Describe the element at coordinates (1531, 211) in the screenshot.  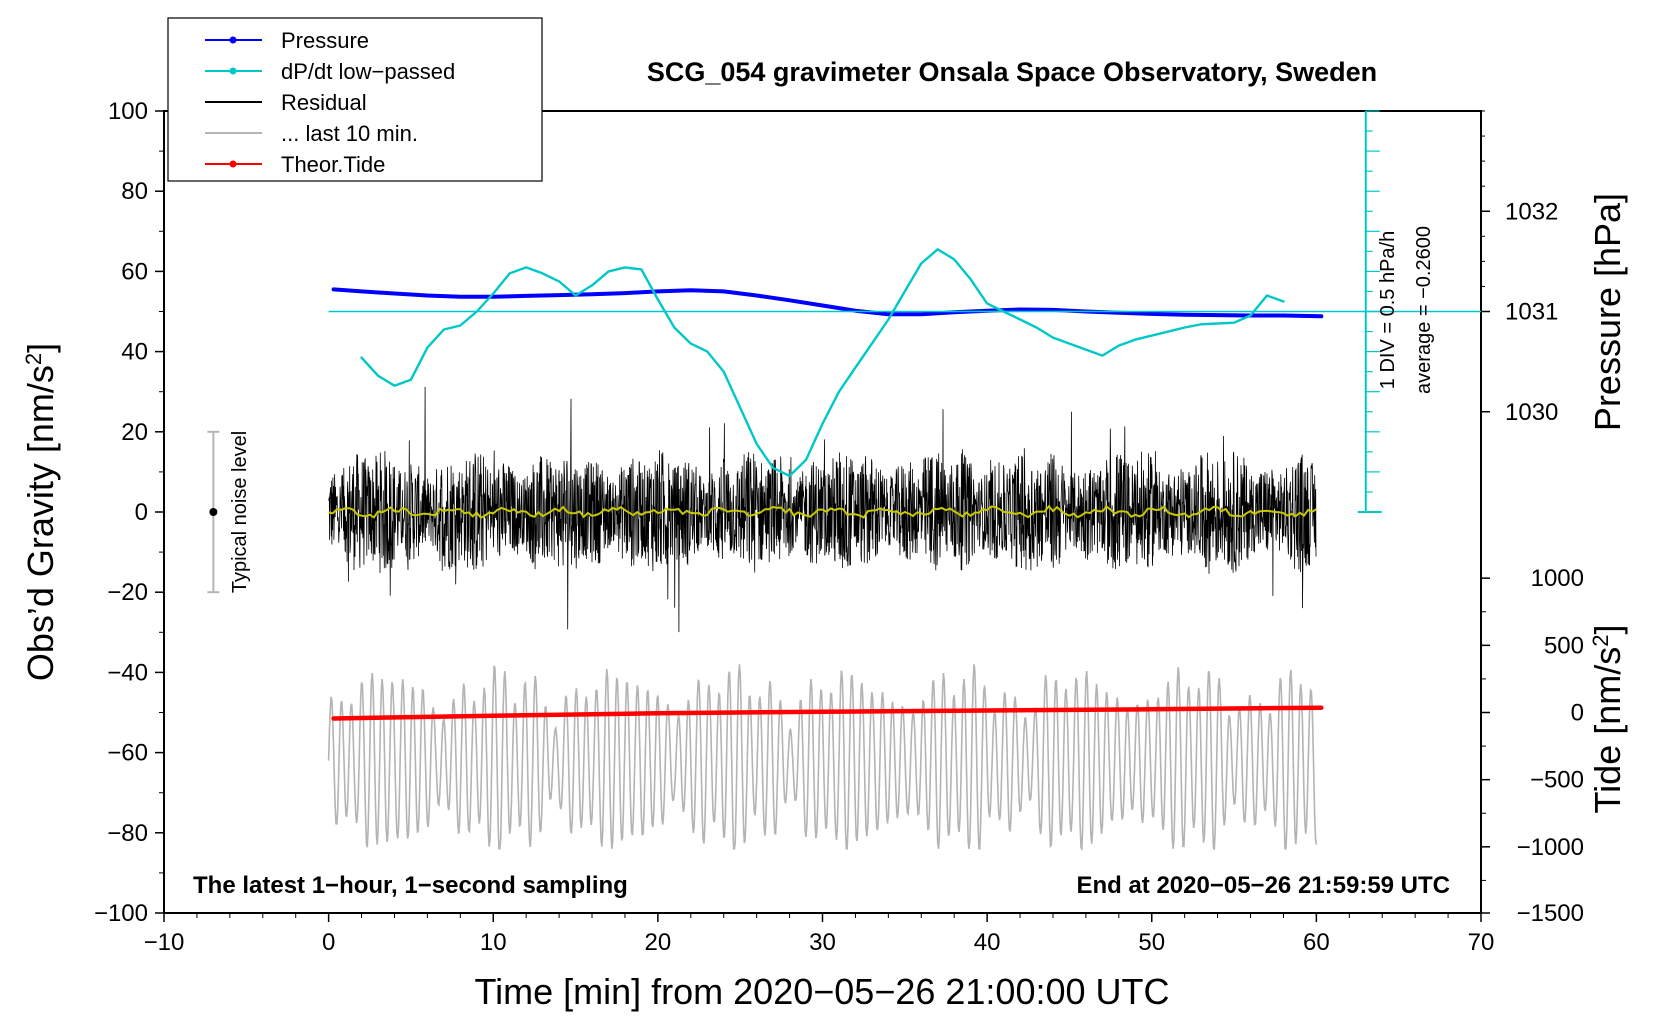
I see `pressure-tick-label: 1032` at that location.